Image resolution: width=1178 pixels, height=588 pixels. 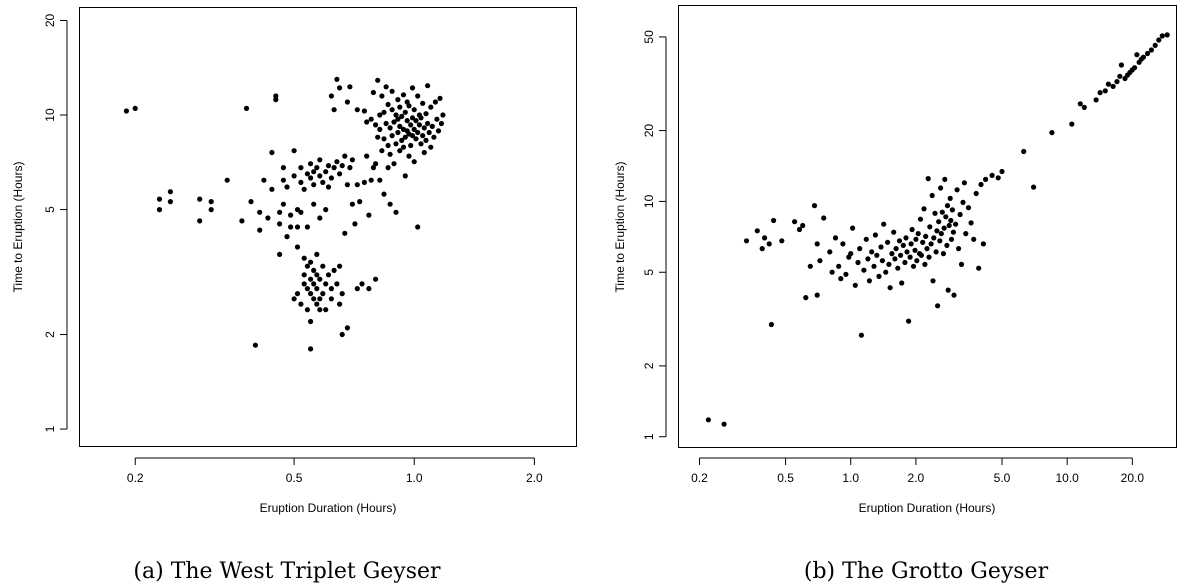 What do you see at coordinates (926, 571) in the screenshot?
I see `caption: (b) The Grotto Geyser` at bounding box center [926, 571].